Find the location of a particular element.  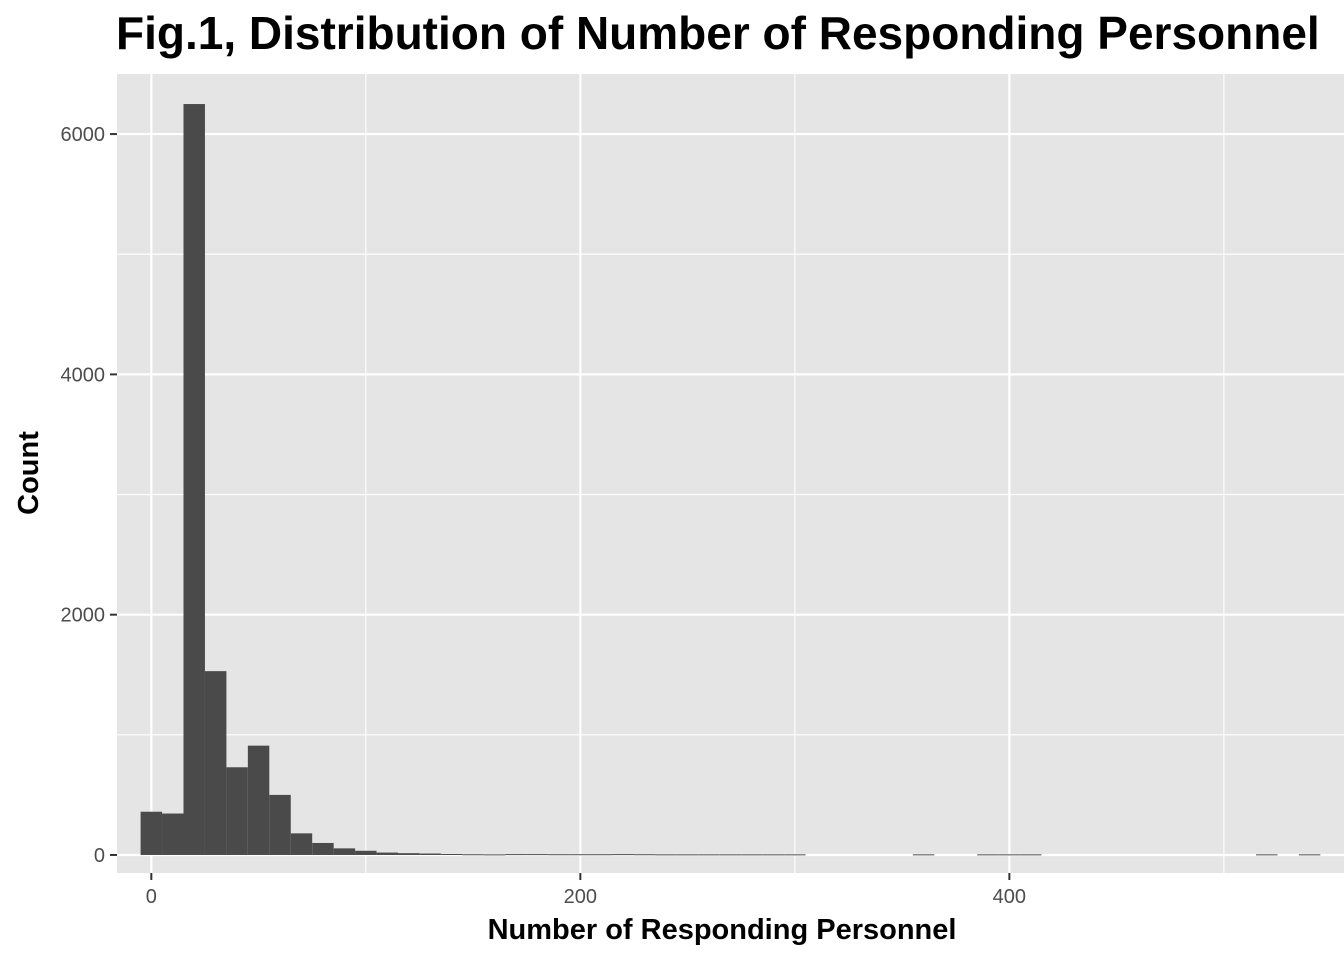

x-tick-label: 0 is located at coordinates (151, 897).